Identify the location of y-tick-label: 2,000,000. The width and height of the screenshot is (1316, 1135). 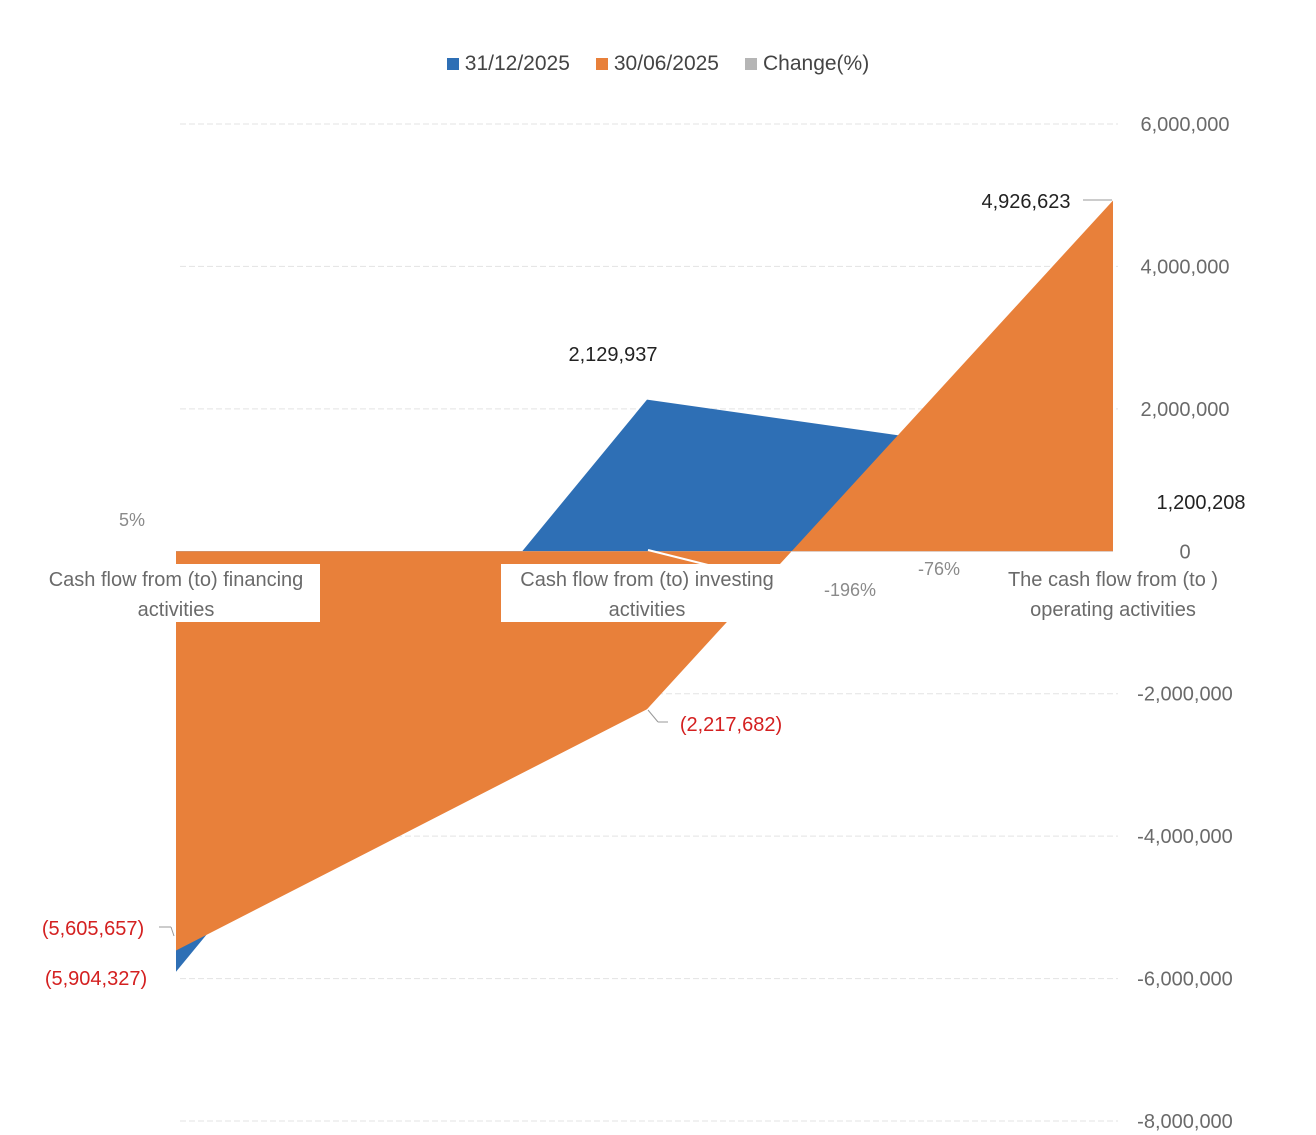
(1185, 410).